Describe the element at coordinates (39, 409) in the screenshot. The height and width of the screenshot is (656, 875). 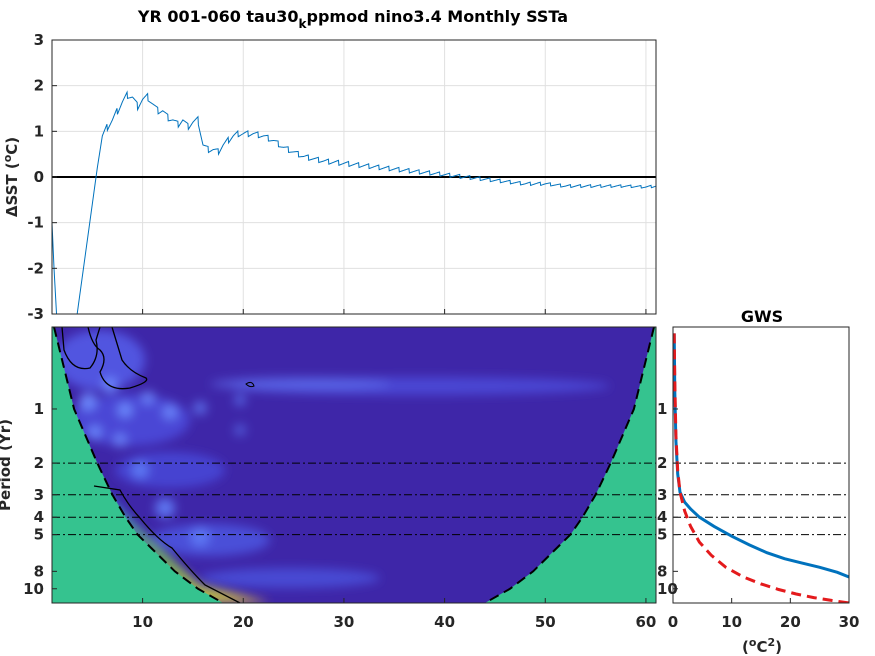
I see `wavelet-ytick-label: 1` at that location.